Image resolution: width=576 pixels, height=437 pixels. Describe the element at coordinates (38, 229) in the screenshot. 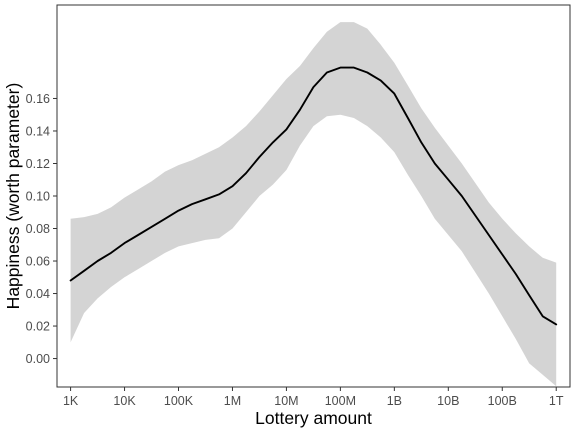

I see `y-tick-label: 0.08` at that location.